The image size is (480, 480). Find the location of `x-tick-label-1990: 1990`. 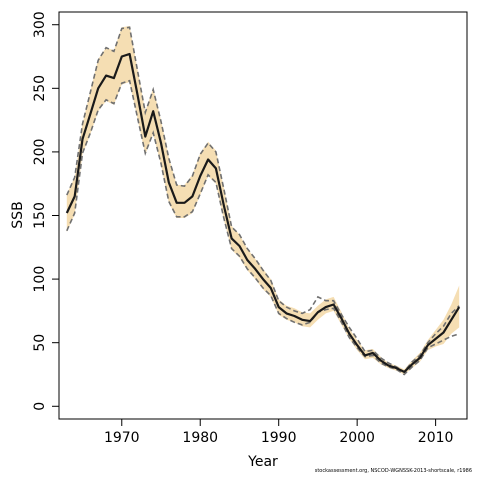

x-tick-label-1990: 1990 is located at coordinates (279, 438).